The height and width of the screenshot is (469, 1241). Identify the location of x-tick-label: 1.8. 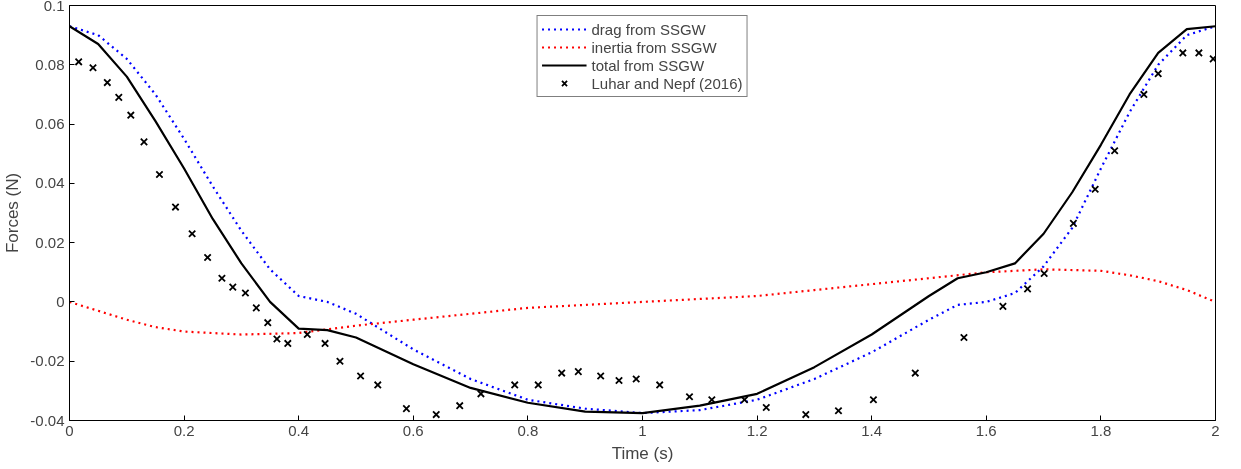
(1101, 430).